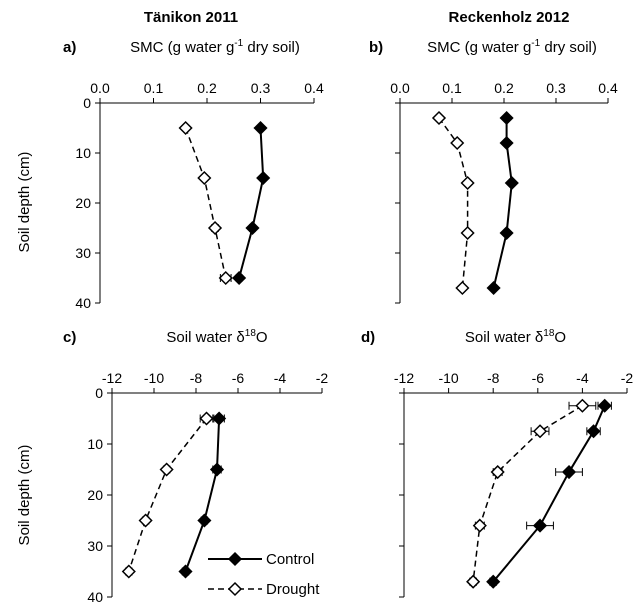 This screenshot has height=606, width=633. What do you see at coordinates (95, 597) in the screenshot?
I see `y-tick-label-c-4: 40` at bounding box center [95, 597].